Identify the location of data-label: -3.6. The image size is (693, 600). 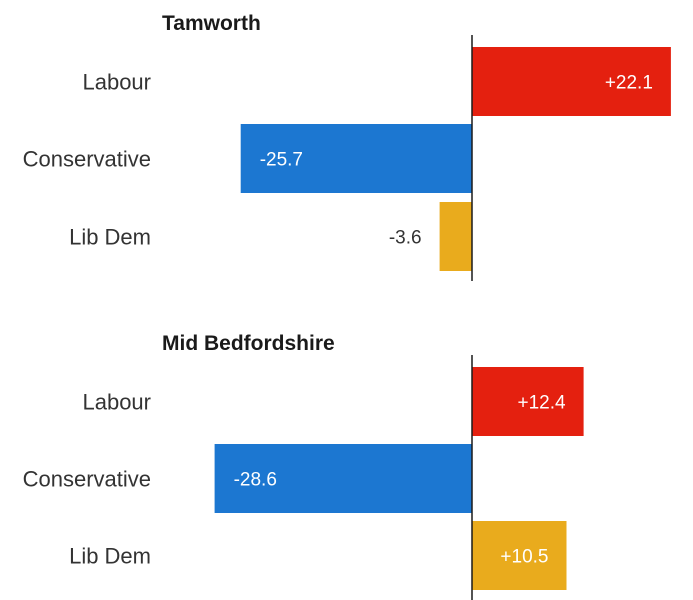
(405, 238).